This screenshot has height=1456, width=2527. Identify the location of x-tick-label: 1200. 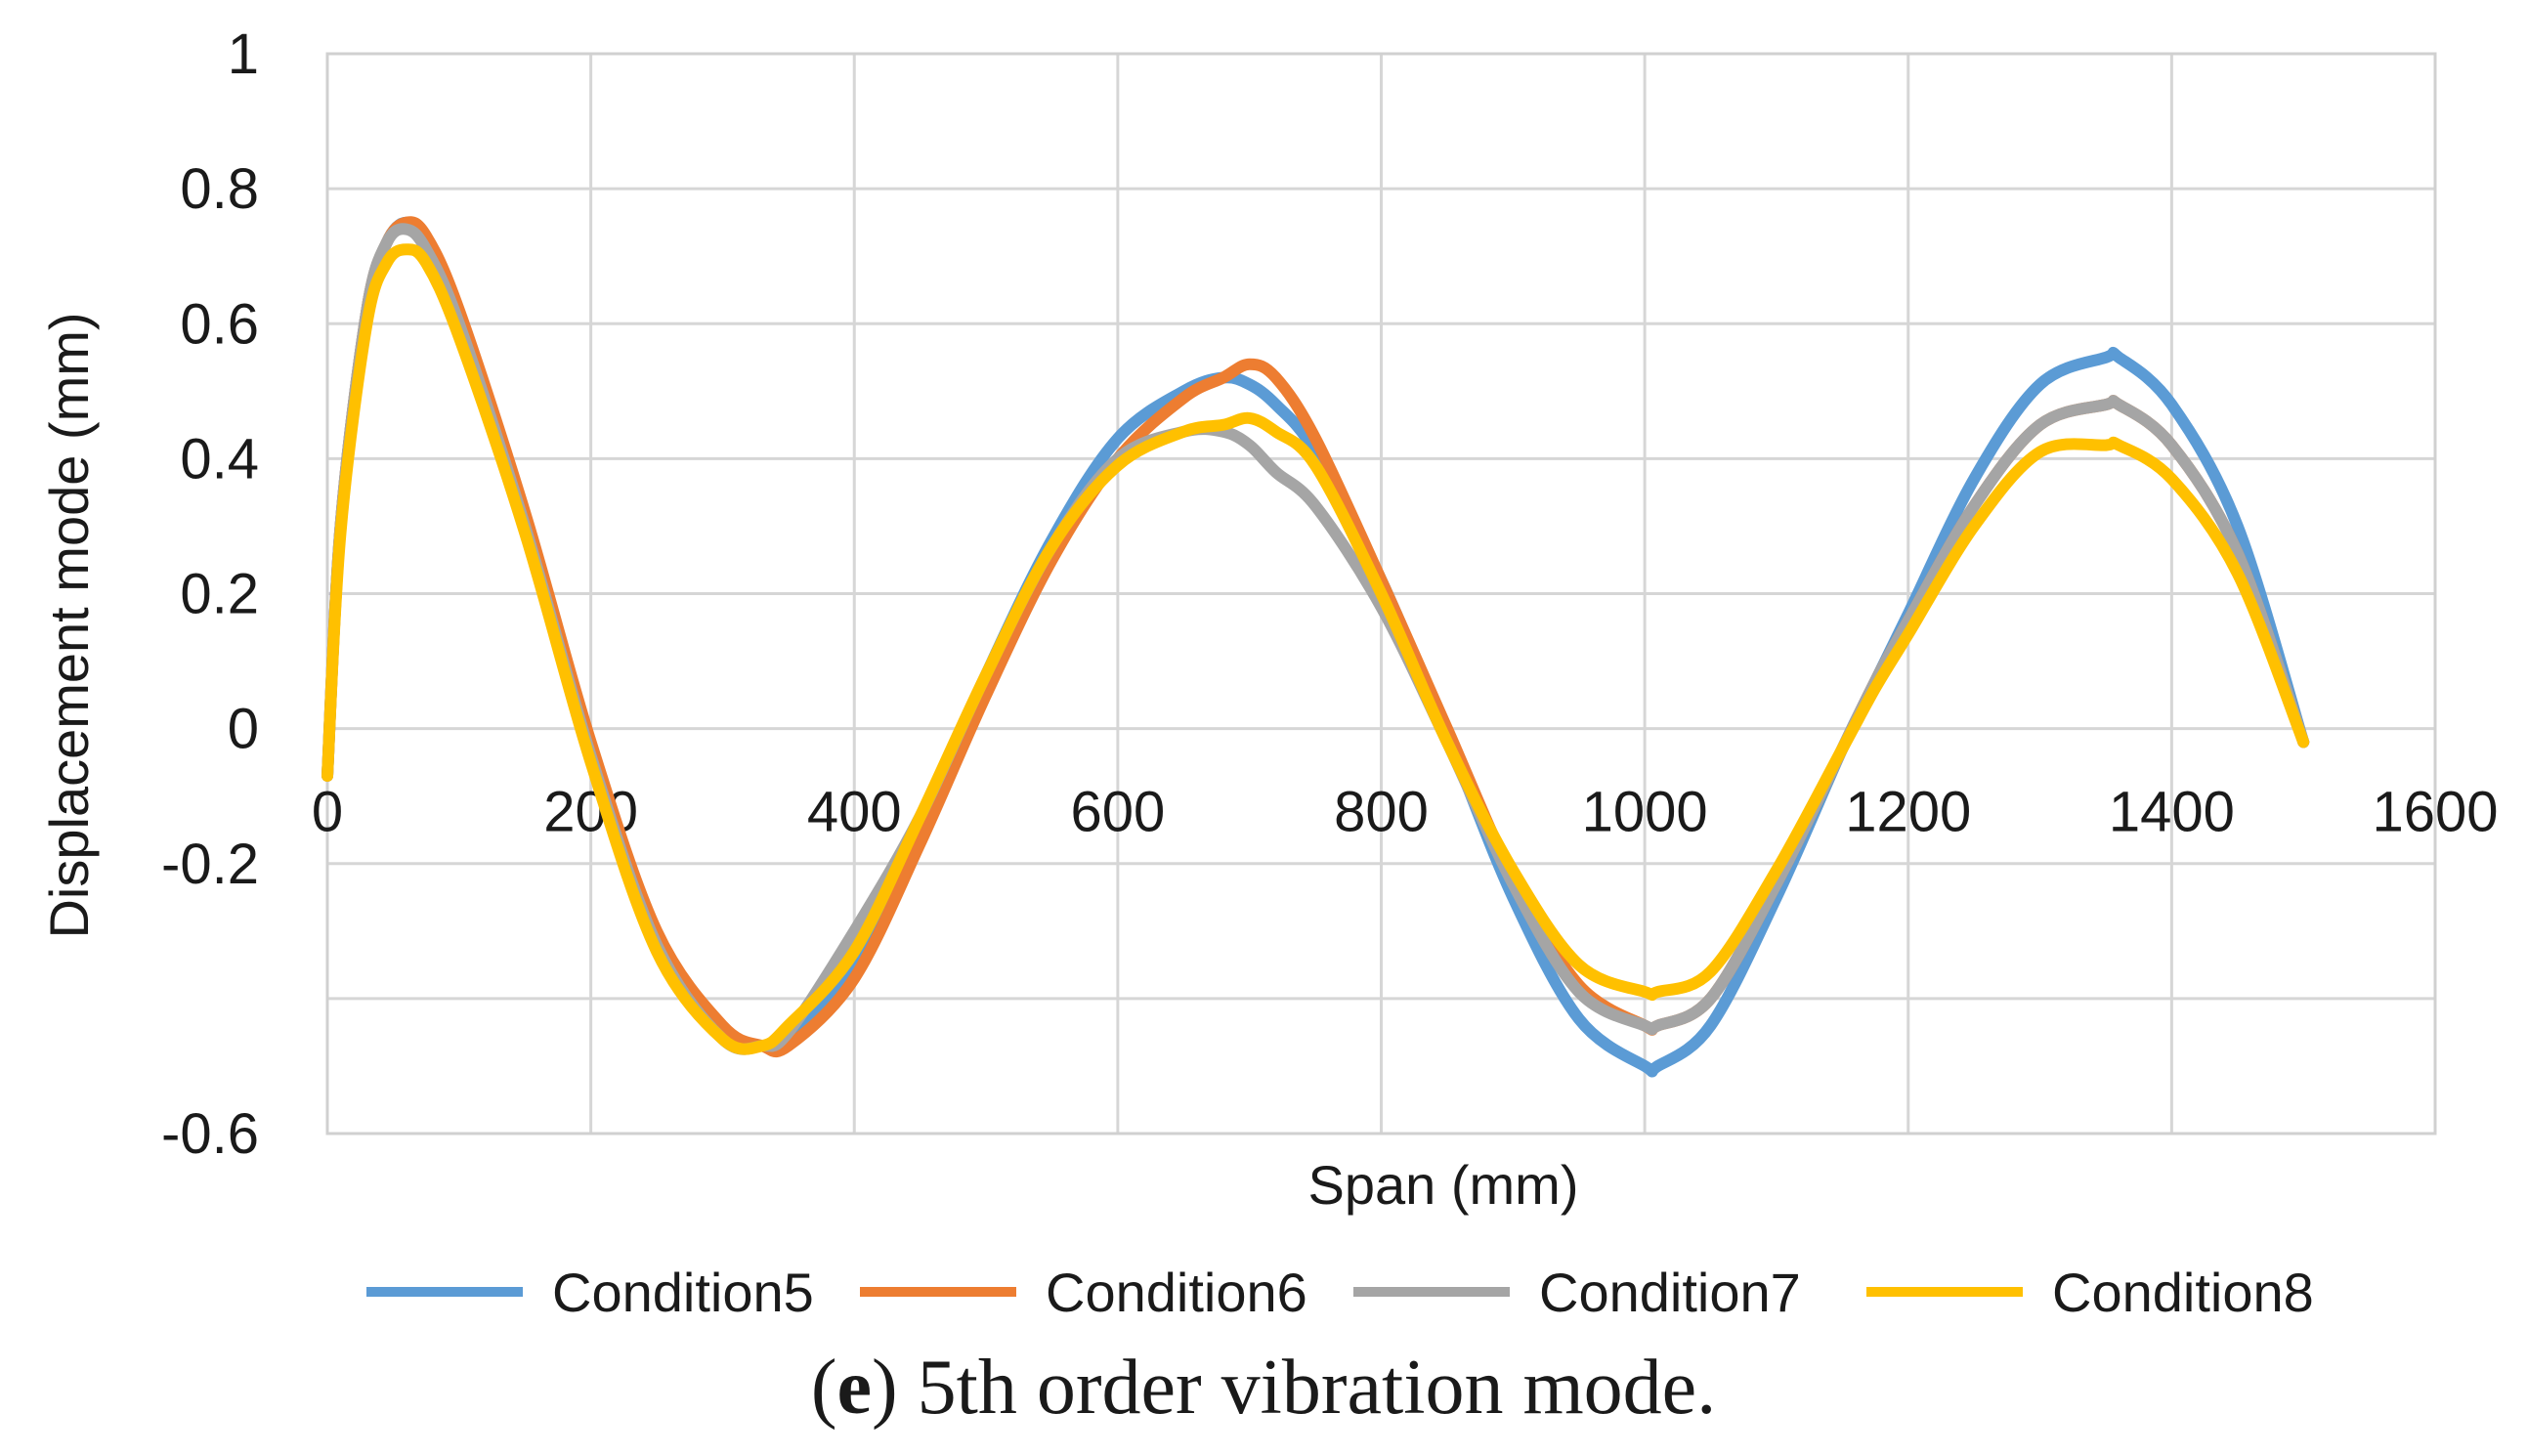
(1908, 812).